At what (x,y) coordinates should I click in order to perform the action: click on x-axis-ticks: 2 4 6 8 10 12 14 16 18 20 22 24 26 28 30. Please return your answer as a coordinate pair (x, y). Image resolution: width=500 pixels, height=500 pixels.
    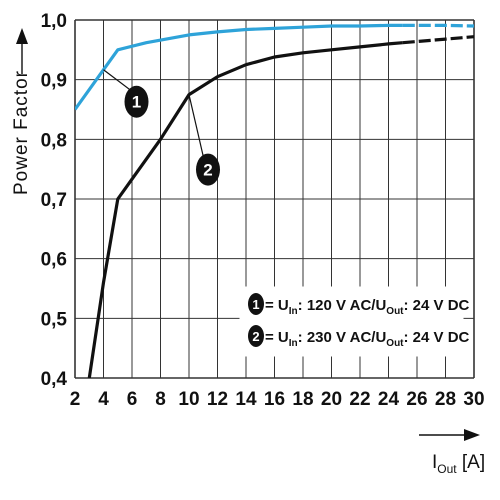
    Looking at the image, I should click on (277, 399).